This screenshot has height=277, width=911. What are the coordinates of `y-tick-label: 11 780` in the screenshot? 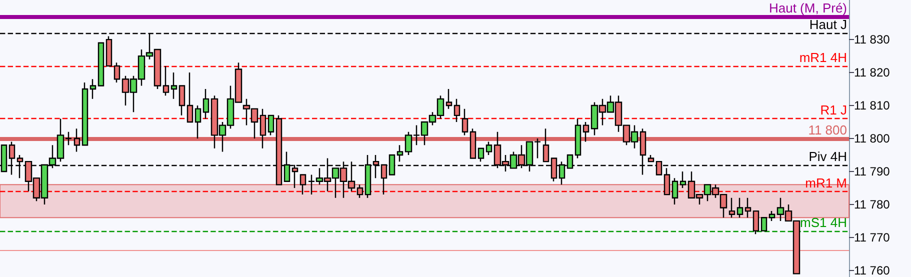 It's located at (872, 204).